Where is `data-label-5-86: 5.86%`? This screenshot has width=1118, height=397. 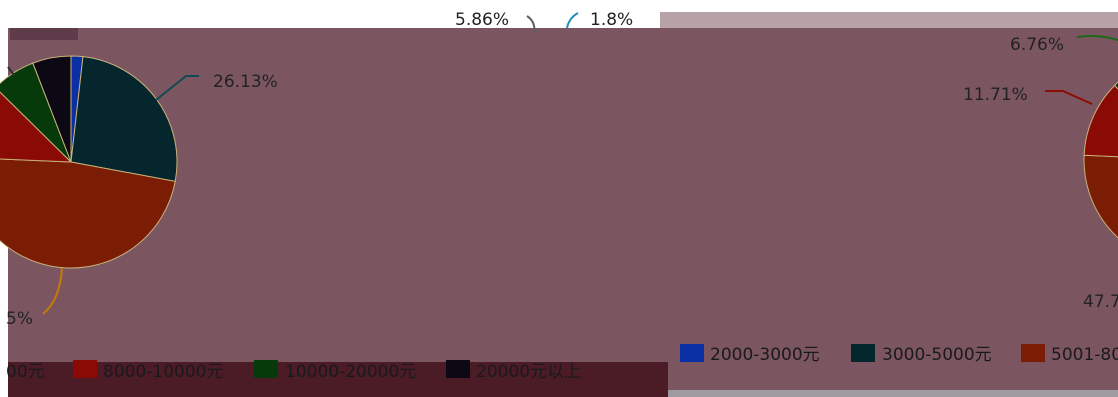 data-label-5-86: 5.86% is located at coordinates (482, 20).